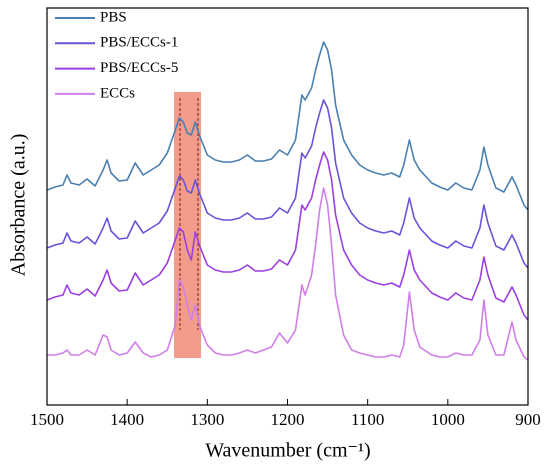 The image size is (550, 470). What do you see at coordinates (113, 17) in the screenshot?
I see `legend-label: PBS` at bounding box center [113, 17].